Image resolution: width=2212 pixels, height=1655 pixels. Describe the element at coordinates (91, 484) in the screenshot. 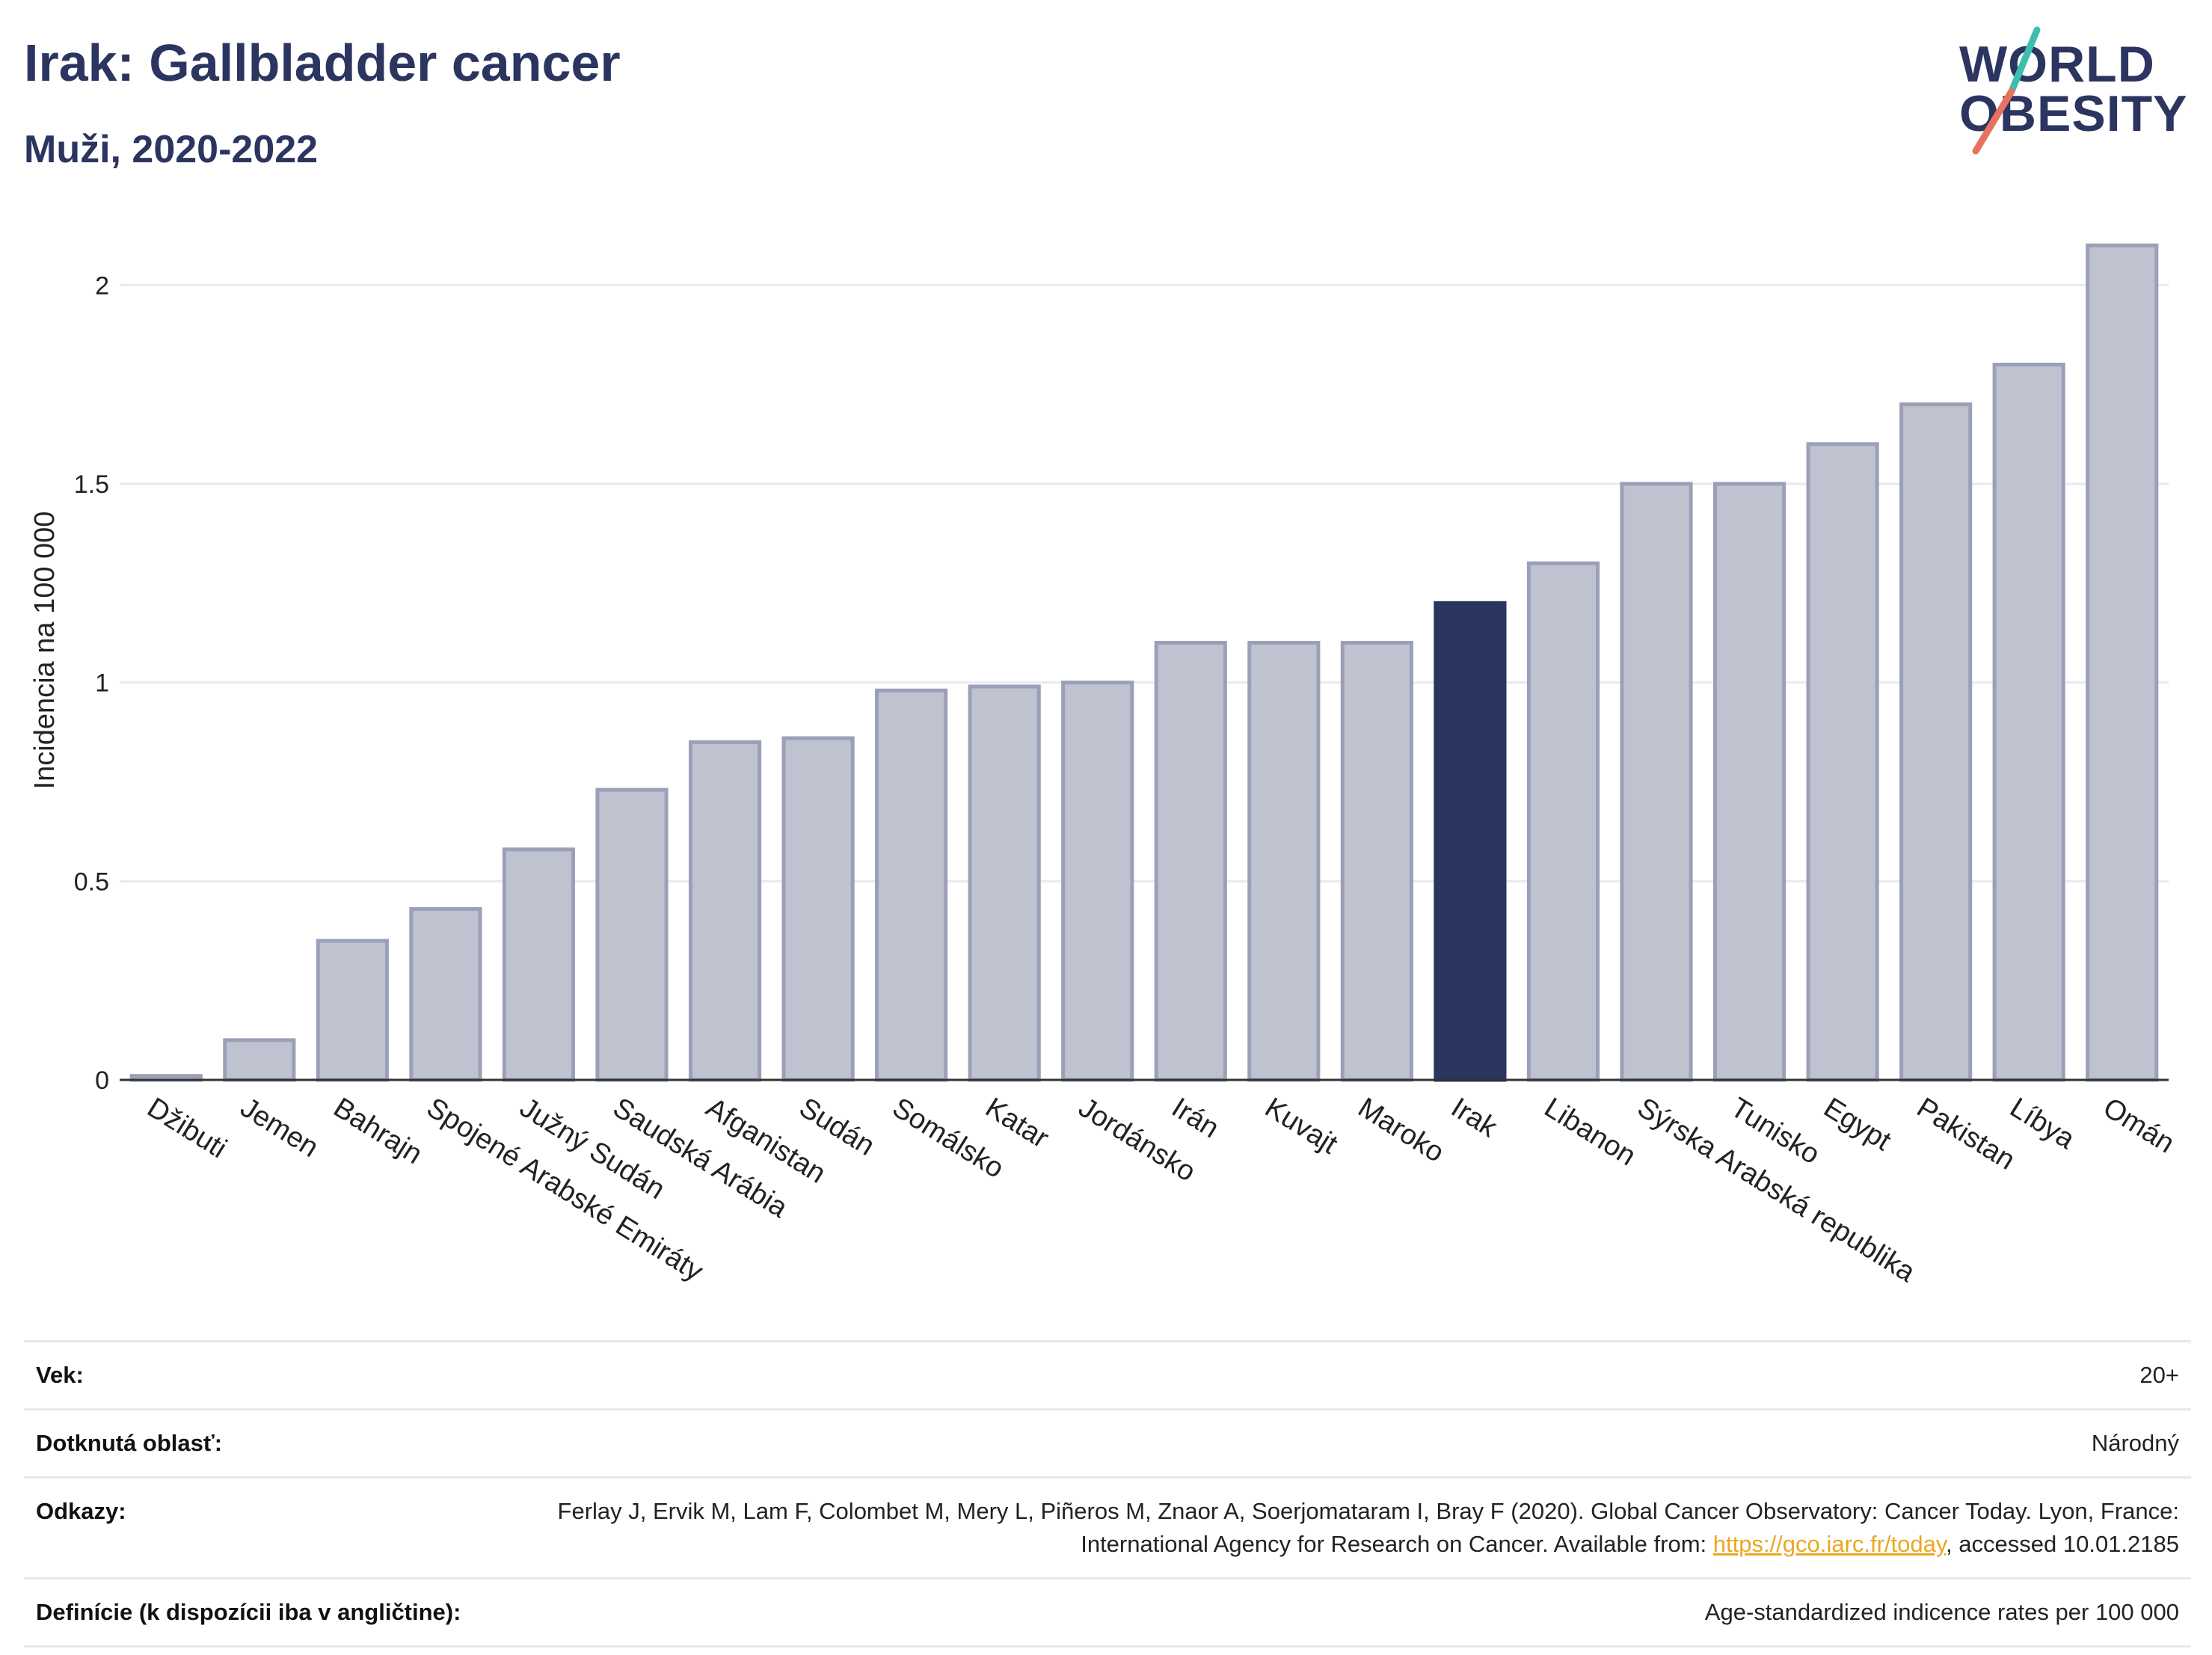

I see `y-tick-label: 1.5` at that location.